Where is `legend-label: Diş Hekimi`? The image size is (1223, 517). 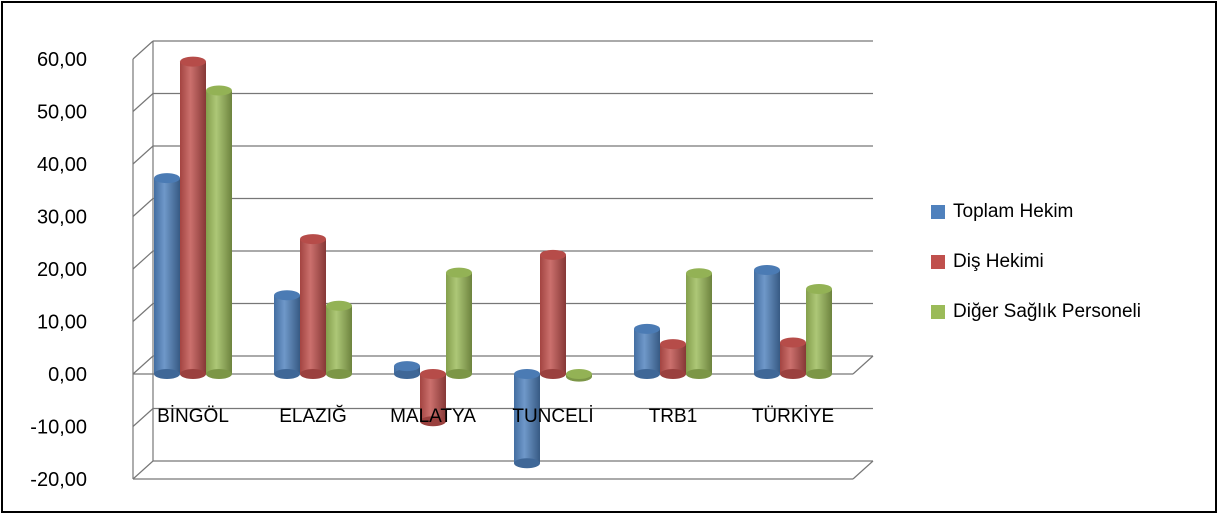 legend-label: Diş Hekimi is located at coordinates (998, 261).